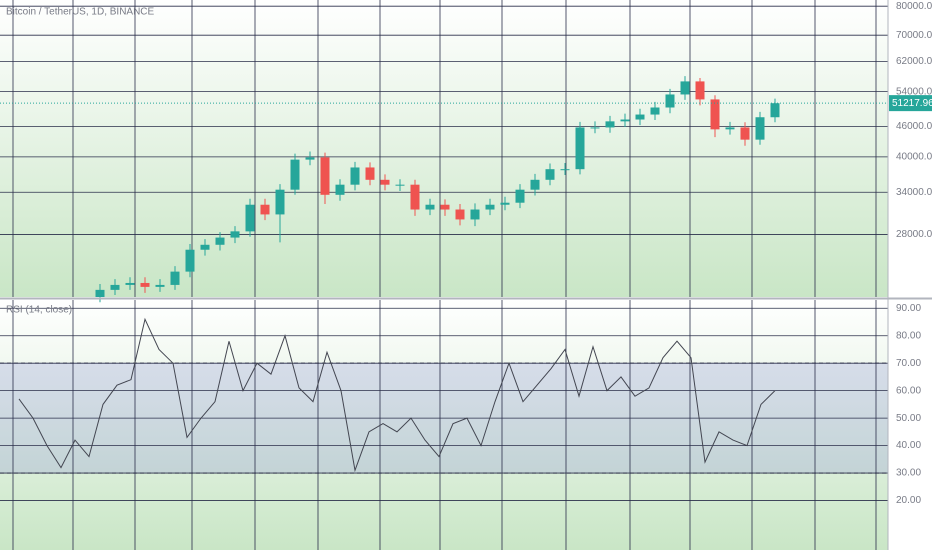 The width and height of the screenshot is (932, 550). What do you see at coordinates (914, 126) in the screenshot?
I see `y-tick-label: 46000.00` at bounding box center [914, 126].